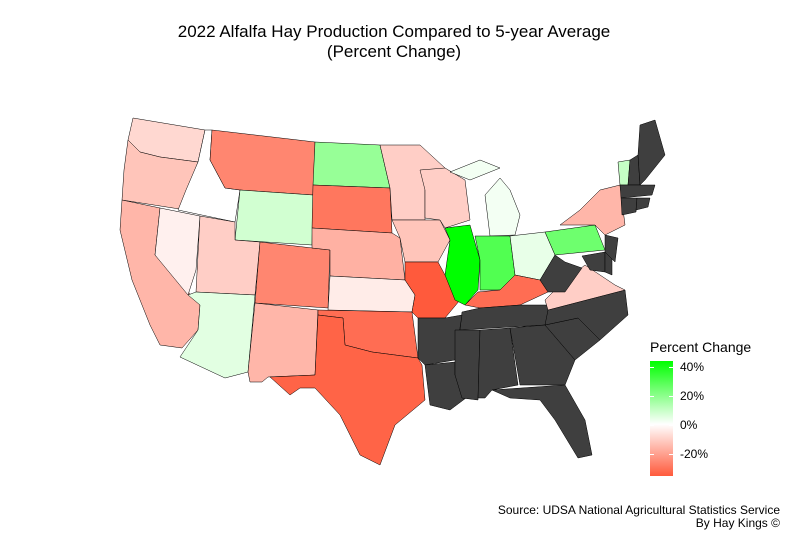 The image size is (788, 552). What do you see at coordinates (467, 365) in the screenshot?
I see `state-ms` at bounding box center [467, 365].